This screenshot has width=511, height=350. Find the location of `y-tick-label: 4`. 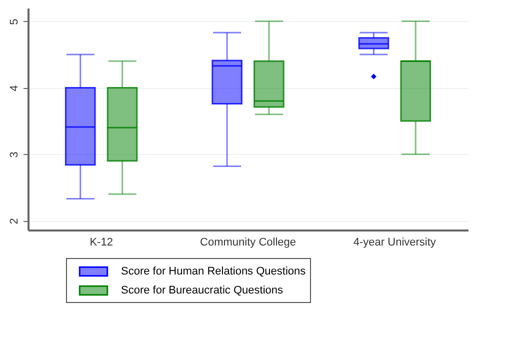

y-tick-label: 4 is located at coordinates (14, 88).